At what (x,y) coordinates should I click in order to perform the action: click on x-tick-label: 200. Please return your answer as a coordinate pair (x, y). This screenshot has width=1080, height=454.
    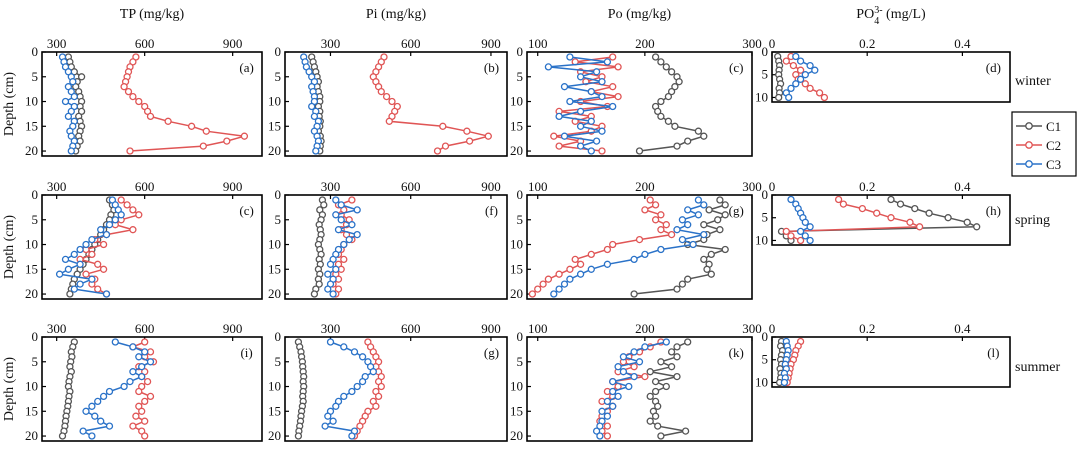
    Looking at the image, I should click on (645, 328).